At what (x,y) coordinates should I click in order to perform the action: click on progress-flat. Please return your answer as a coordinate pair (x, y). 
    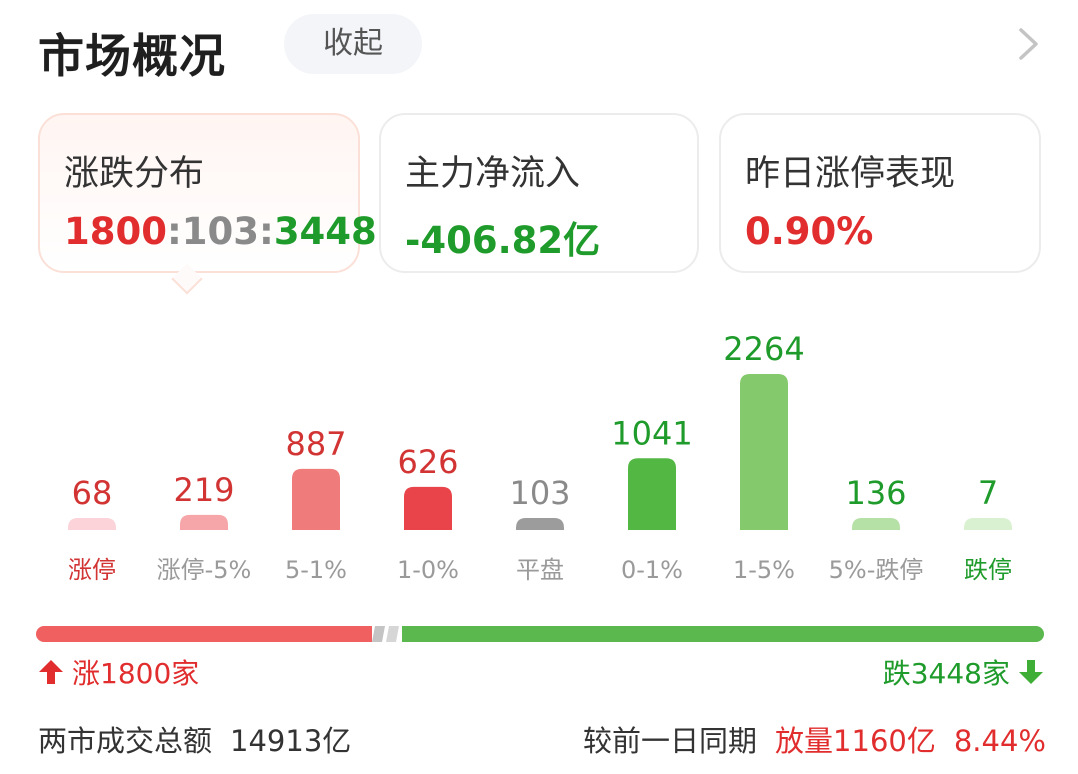
    Looking at the image, I should click on (385, 634).